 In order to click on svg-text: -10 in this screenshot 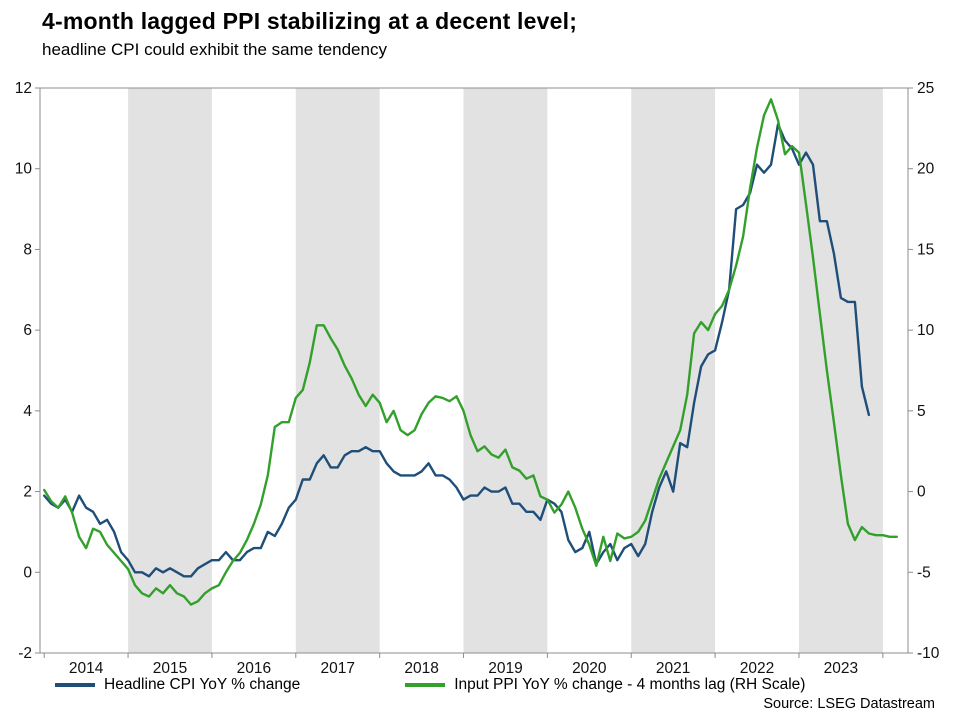, I will do `click(928, 653)`.